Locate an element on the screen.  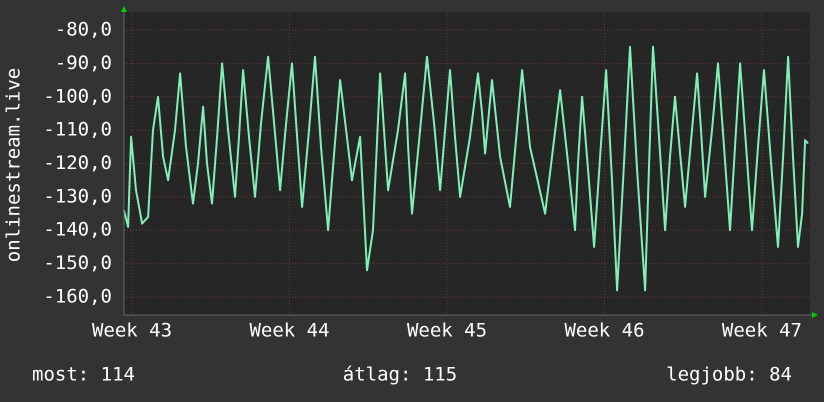
stat-best: legjobb: 84 is located at coordinates (729, 375).